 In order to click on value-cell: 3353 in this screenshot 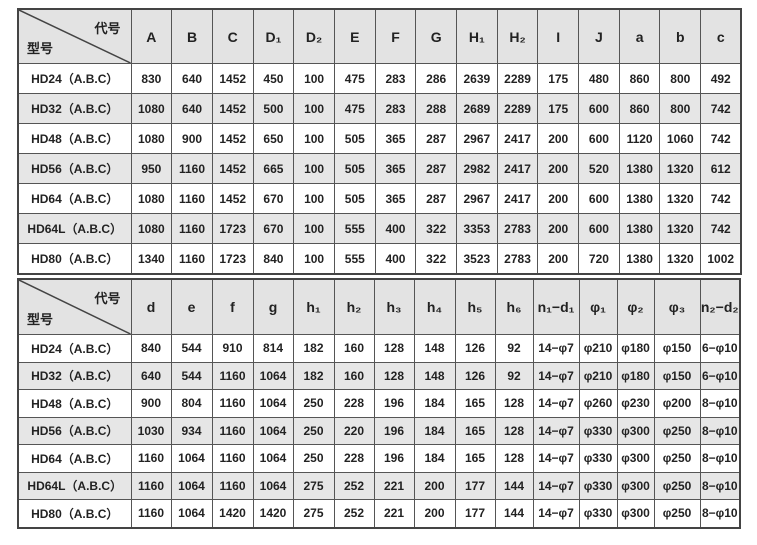, I will do `click(477, 228)`.